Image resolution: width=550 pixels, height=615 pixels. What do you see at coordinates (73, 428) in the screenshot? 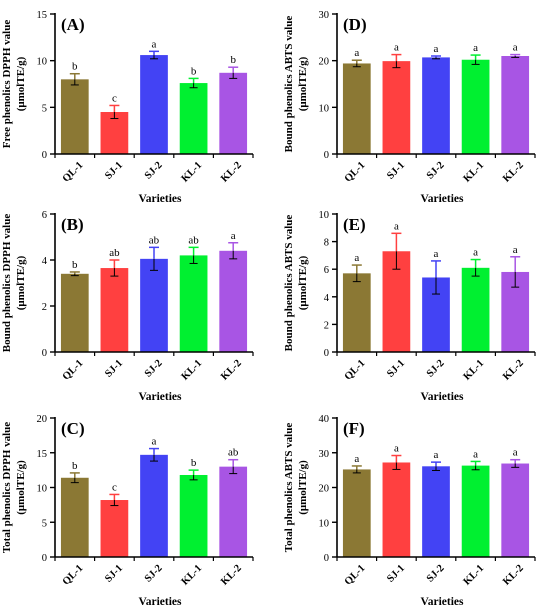
I see `panel-label: (C)` at bounding box center [73, 428].